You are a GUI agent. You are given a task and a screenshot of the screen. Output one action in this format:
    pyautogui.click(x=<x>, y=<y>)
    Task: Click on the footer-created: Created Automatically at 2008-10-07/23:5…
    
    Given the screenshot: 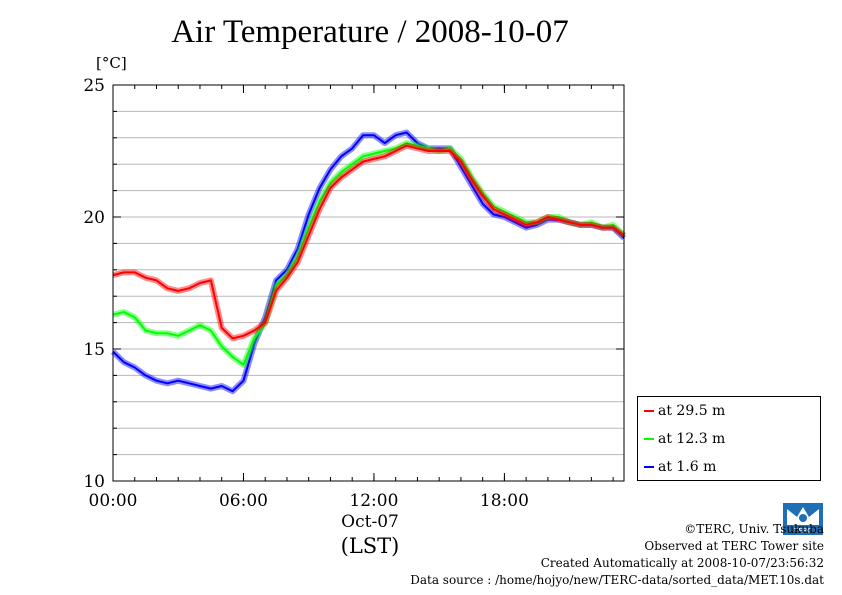 What is the action you would take?
    pyautogui.click(x=682, y=563)
    